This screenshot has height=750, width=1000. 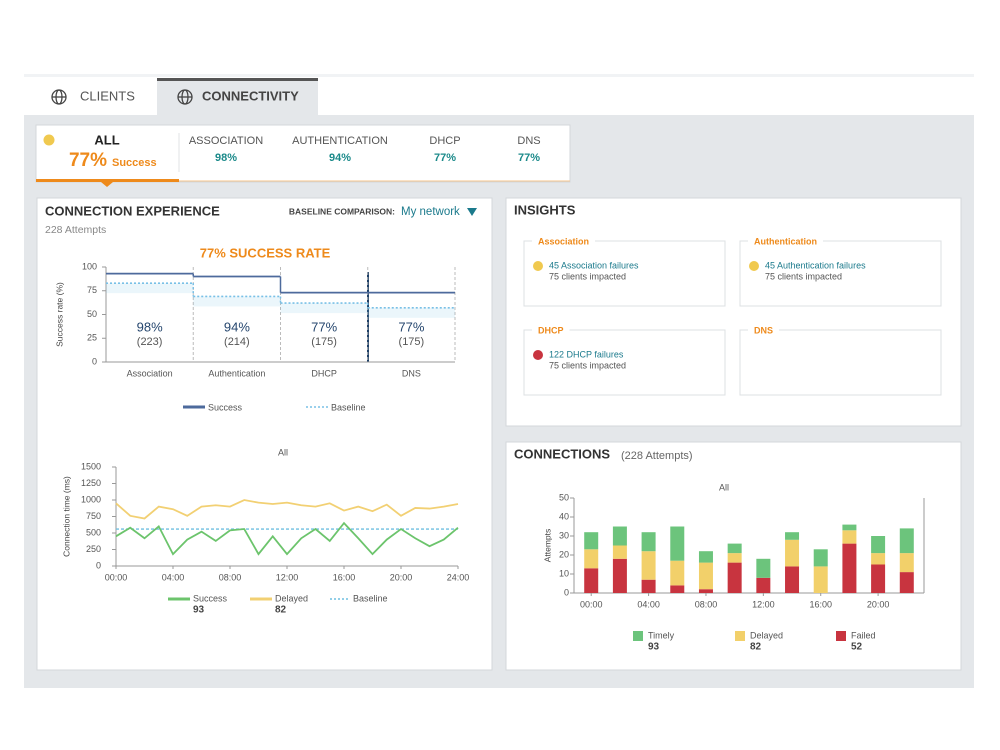 I want to click on y-tick-label: 1500, so click(x=91, y=466).